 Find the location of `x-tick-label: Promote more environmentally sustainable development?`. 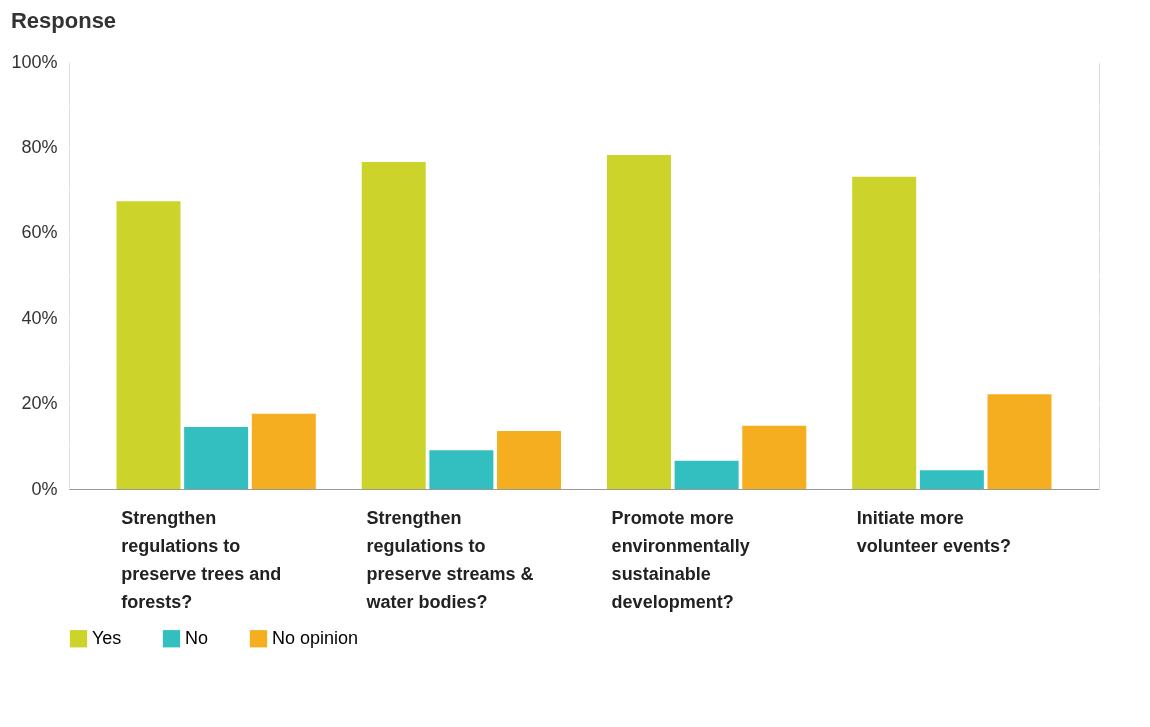

x-tick-label: Promote more environmentally sustainable development? is located at coordinates (680, 559).